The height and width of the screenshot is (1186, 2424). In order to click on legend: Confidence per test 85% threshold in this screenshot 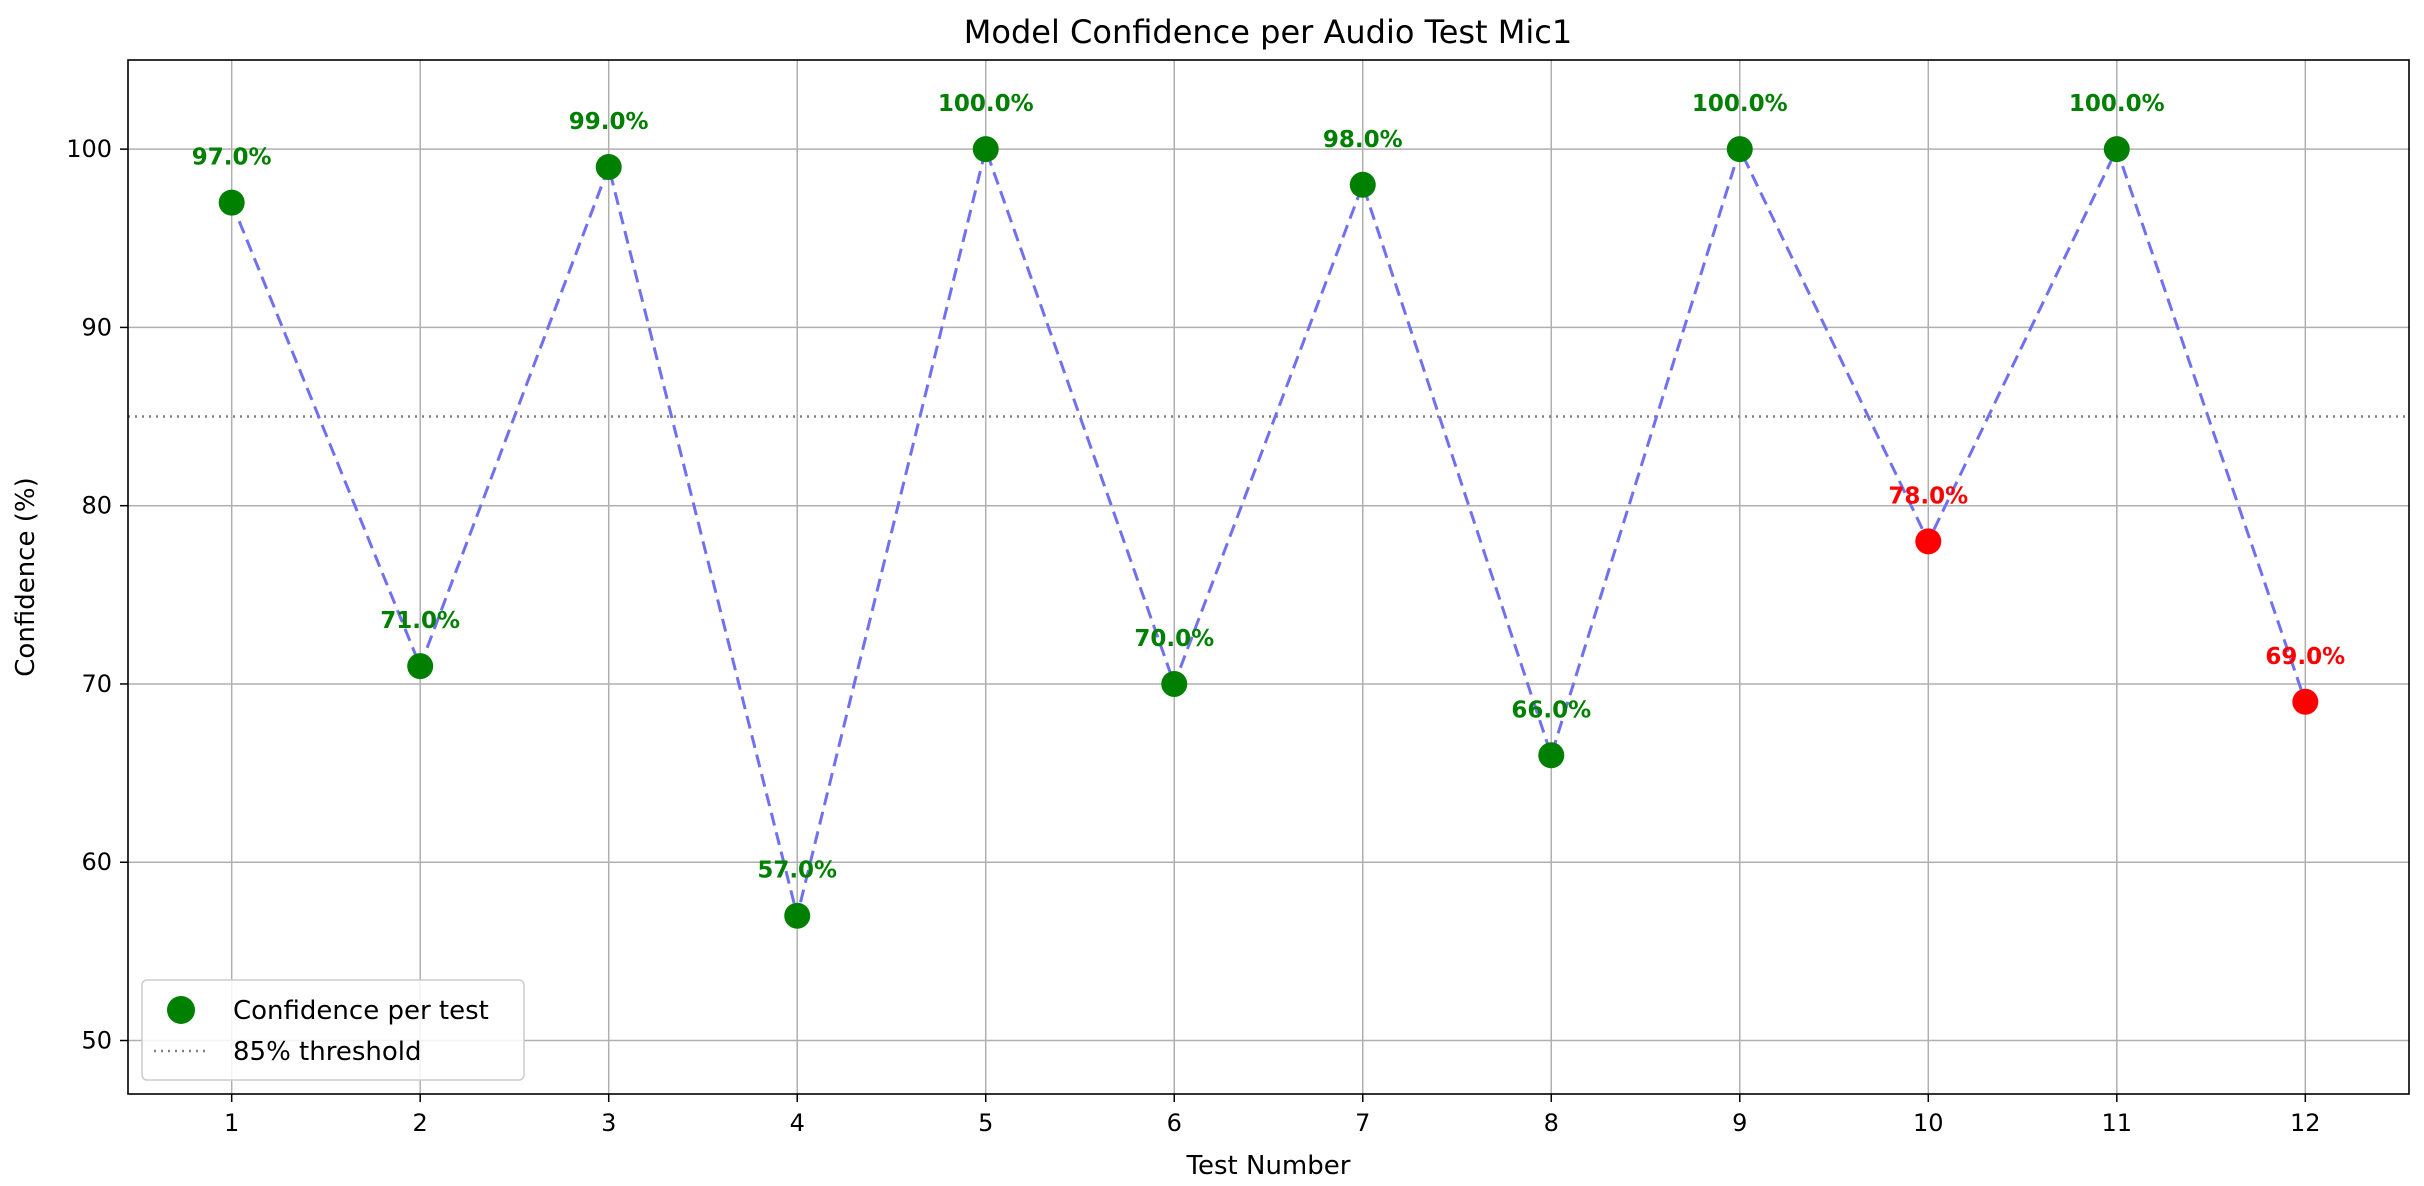, I will do `click(333, 1030)`.